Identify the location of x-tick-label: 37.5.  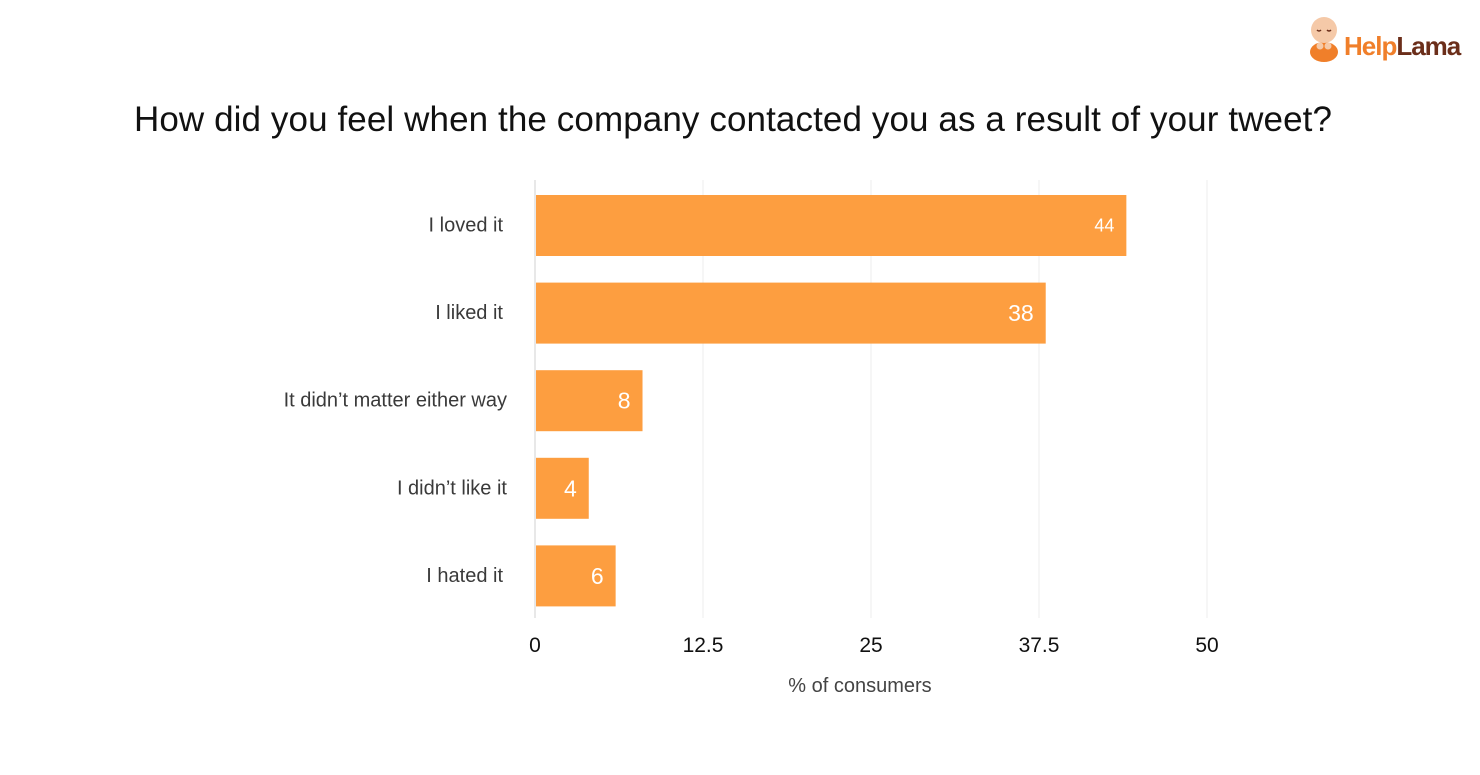
(1039, 645).